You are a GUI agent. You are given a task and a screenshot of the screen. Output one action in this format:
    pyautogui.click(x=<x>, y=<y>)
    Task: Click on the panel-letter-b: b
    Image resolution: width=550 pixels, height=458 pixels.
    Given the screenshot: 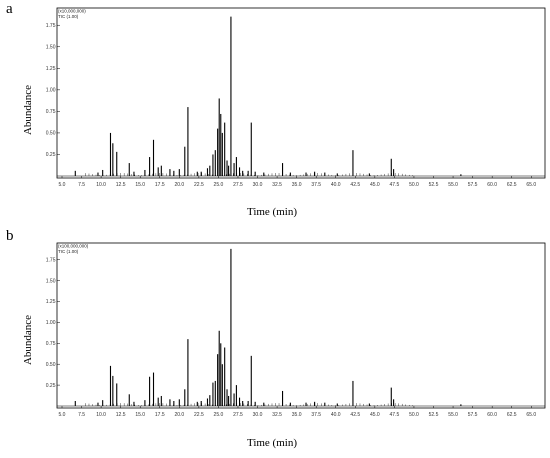 What is the action you would take?
    pyautogui.click(x=10, y=236)
    